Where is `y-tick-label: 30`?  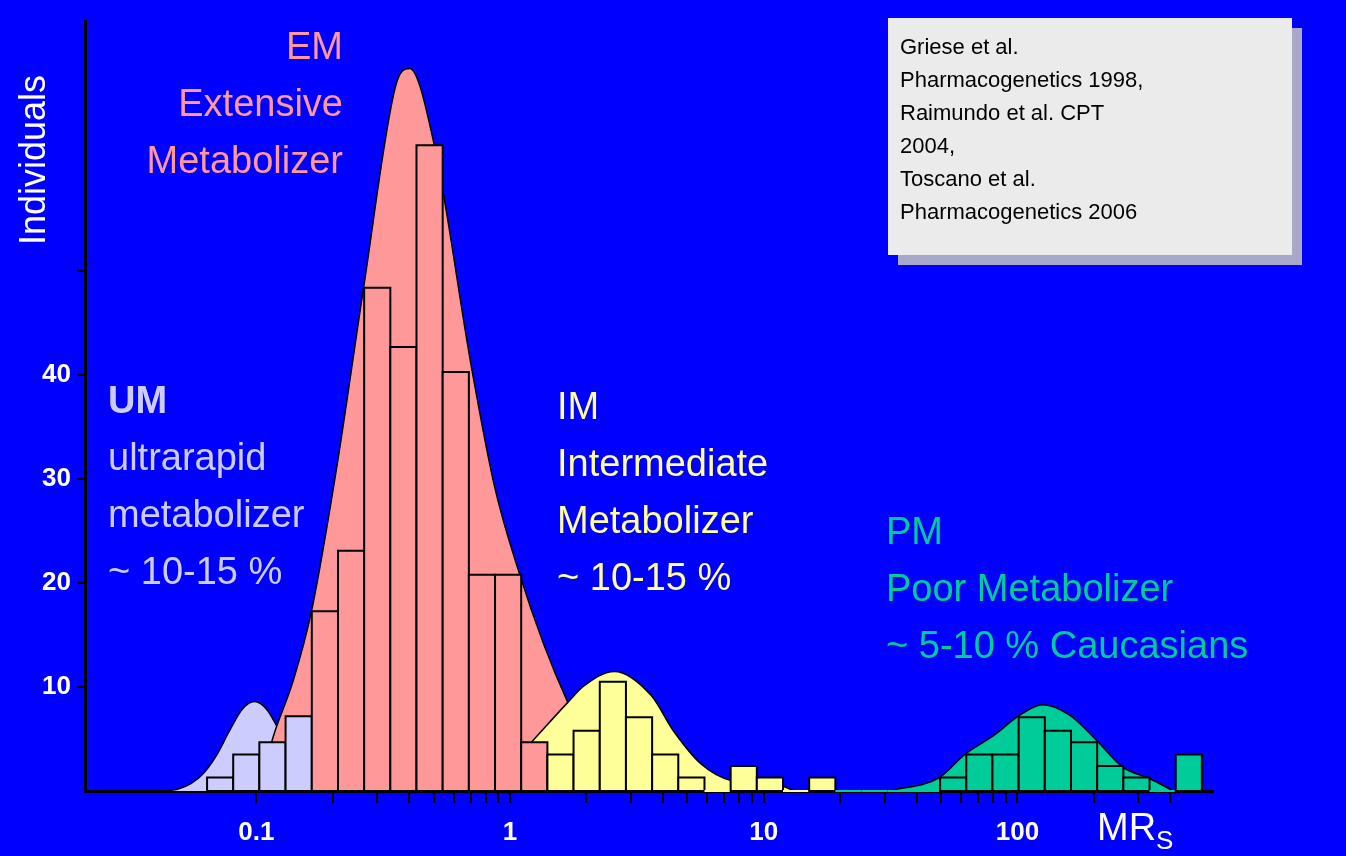
y-tick-label: 30 is located at coordinates (56, 477).